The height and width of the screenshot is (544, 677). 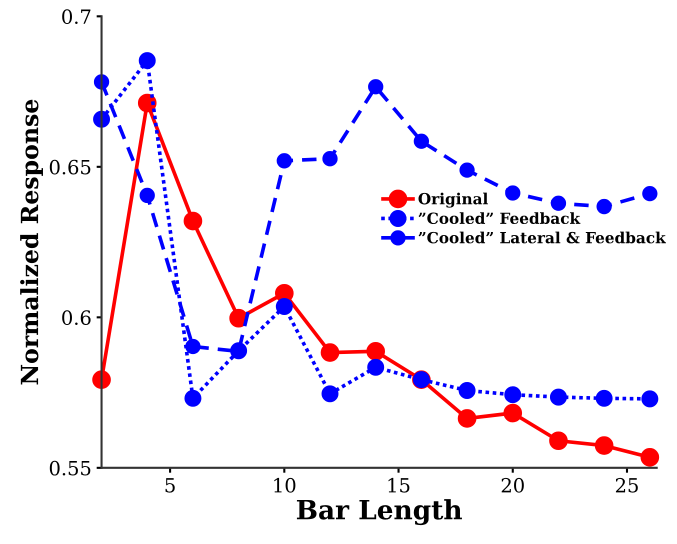 What do you see at coordinates (31, 242) in the screenshot?
I see `y-axis-title: Normalized Response` at bounding box center [31, 242].